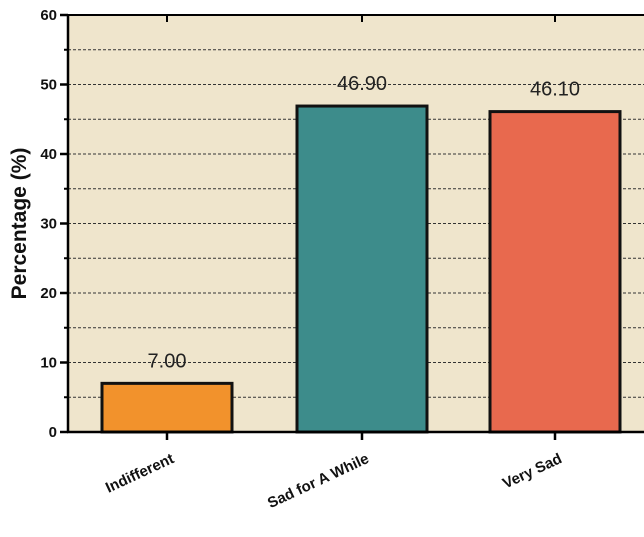 The width and height of the screenshot is (644, 537). Describe the element at coordinates (48, 224) in the screenshot. I see `y-tick-label-30: 30` at that location.